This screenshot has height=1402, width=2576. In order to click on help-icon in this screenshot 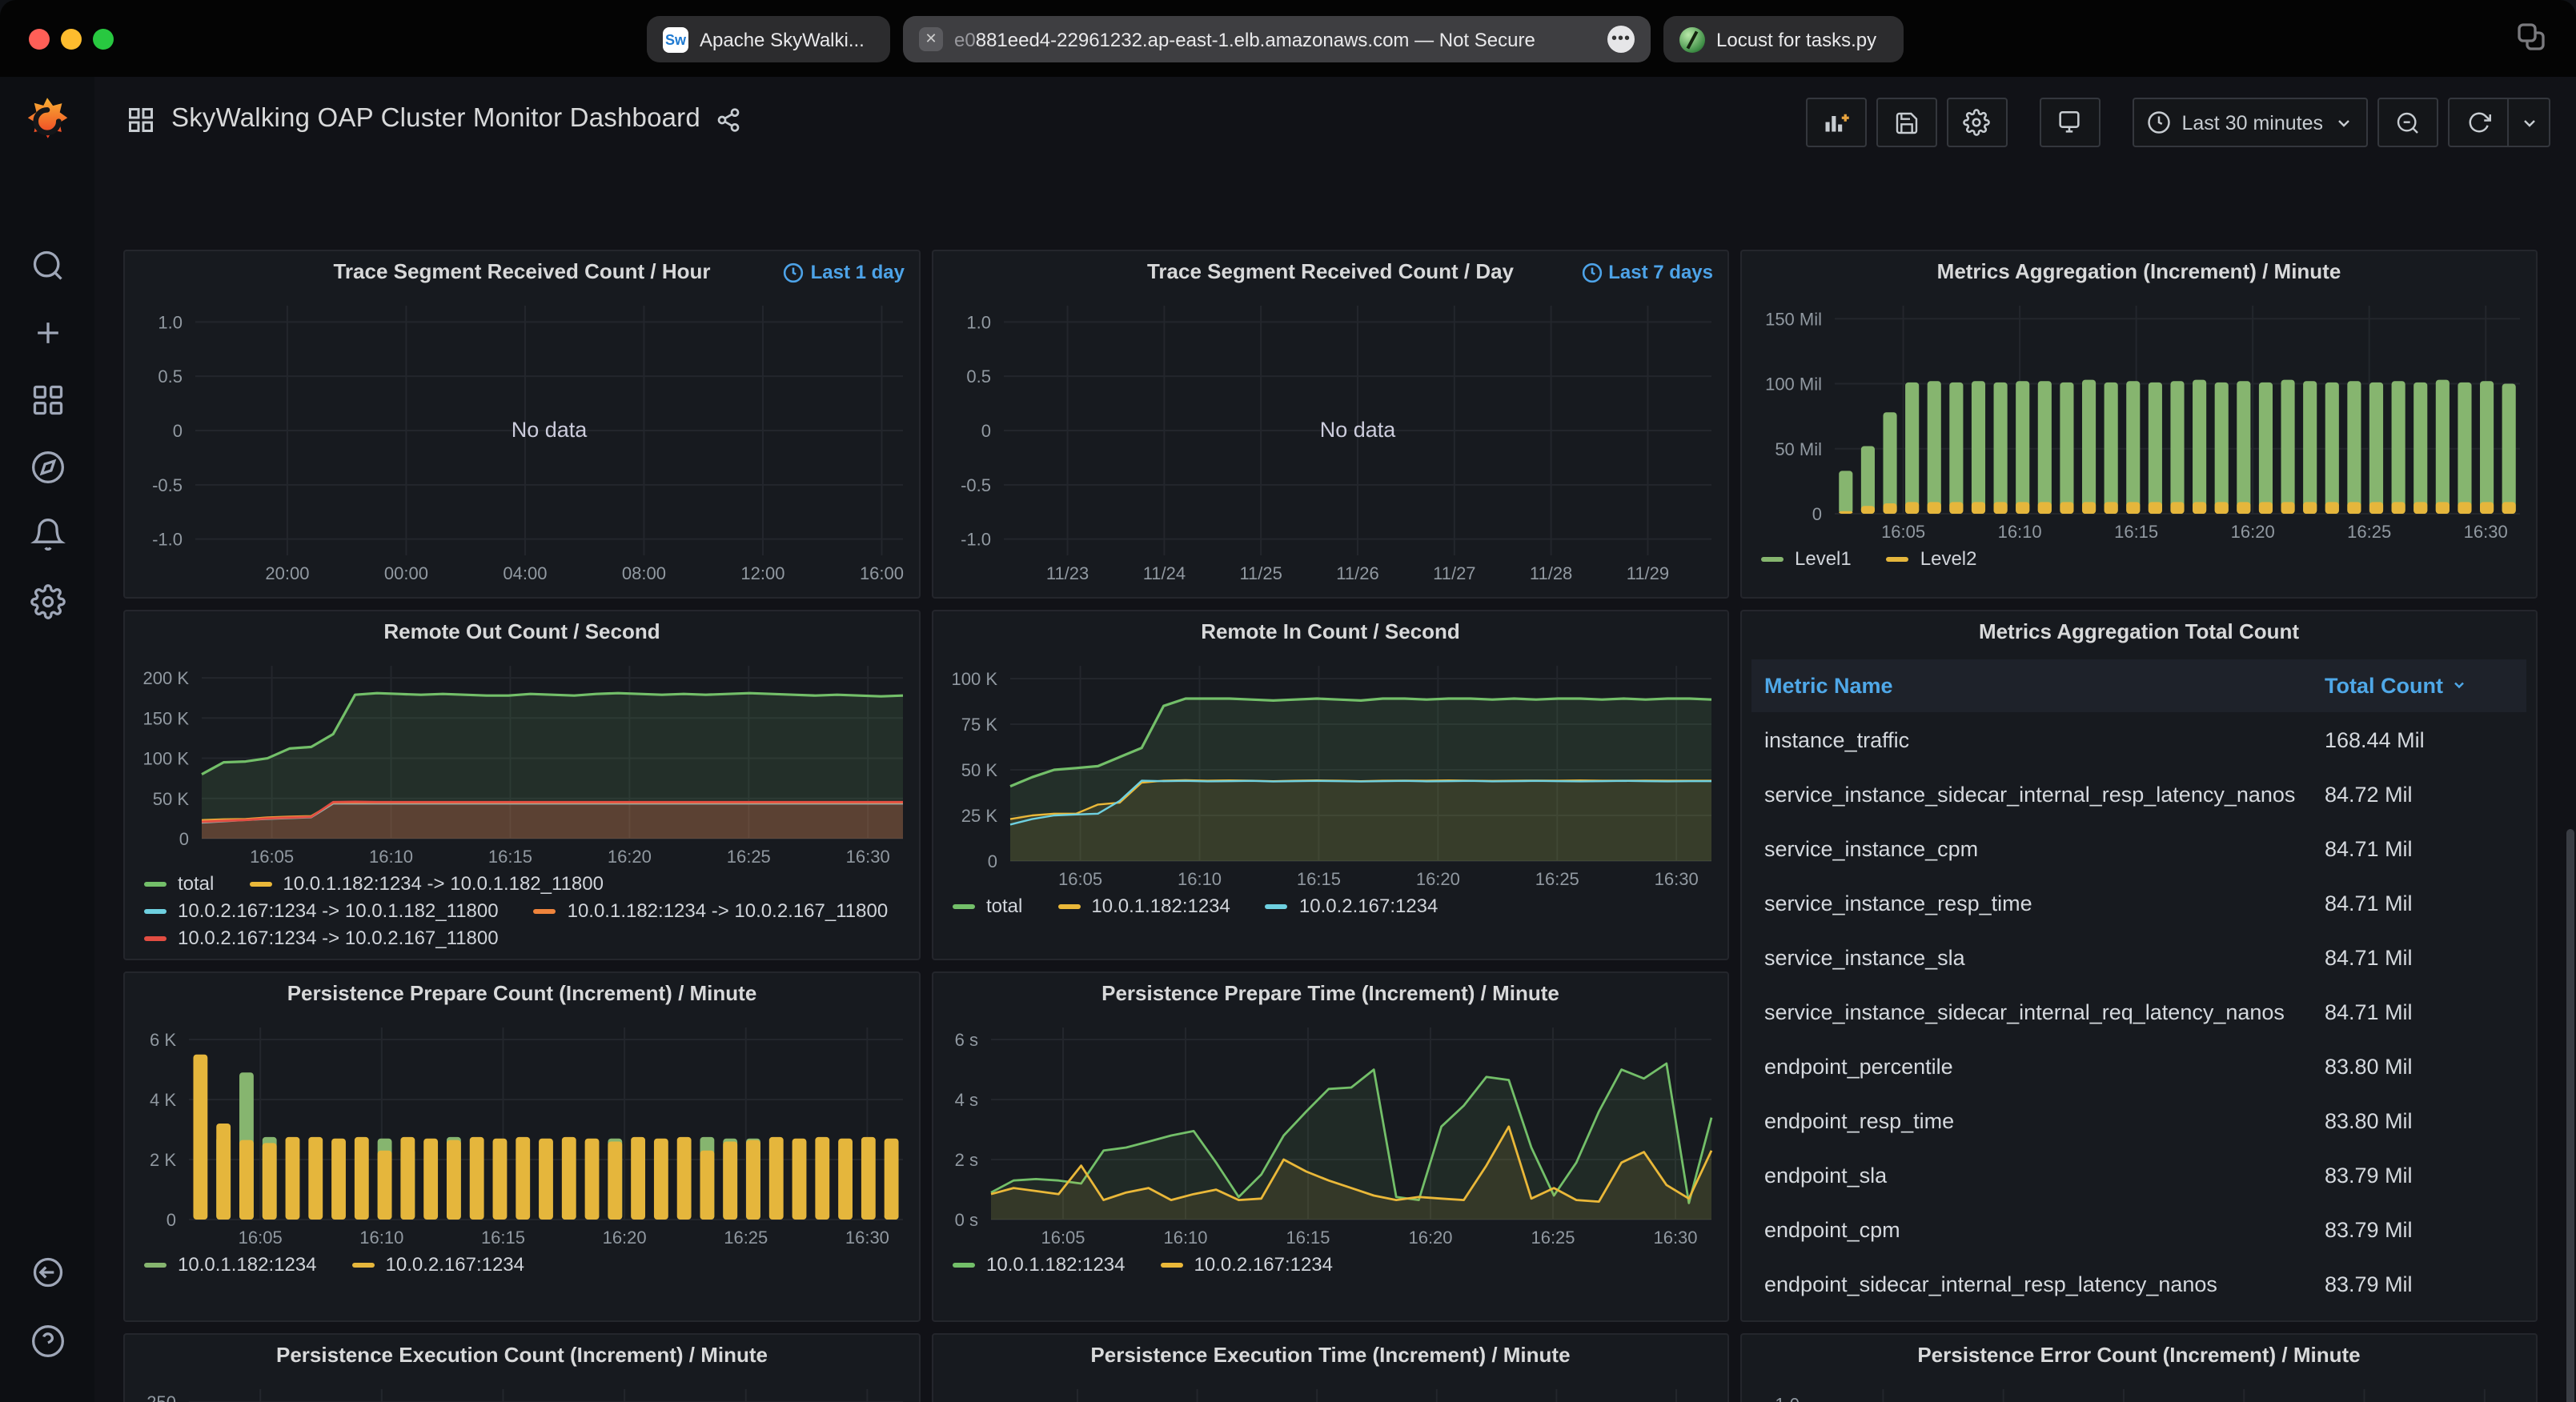, I will do `click(48, 1342)`.